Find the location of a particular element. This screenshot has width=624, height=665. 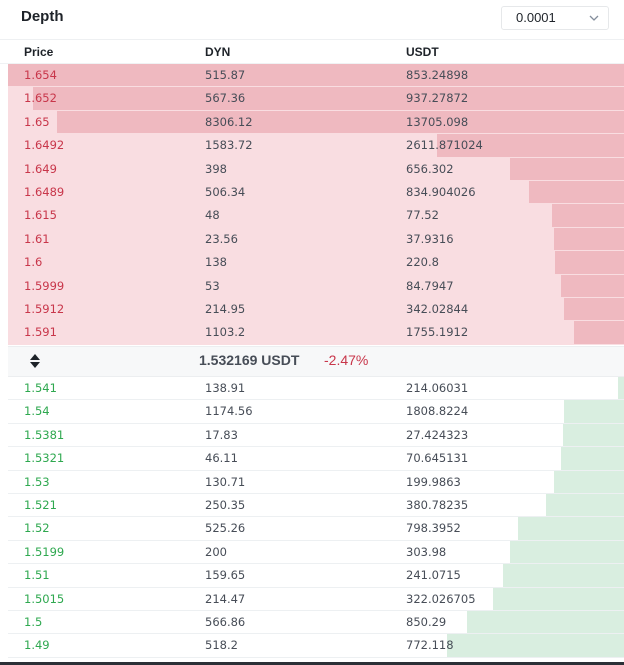

price-cell: 1.5999 is located at coordinates (44, 285).